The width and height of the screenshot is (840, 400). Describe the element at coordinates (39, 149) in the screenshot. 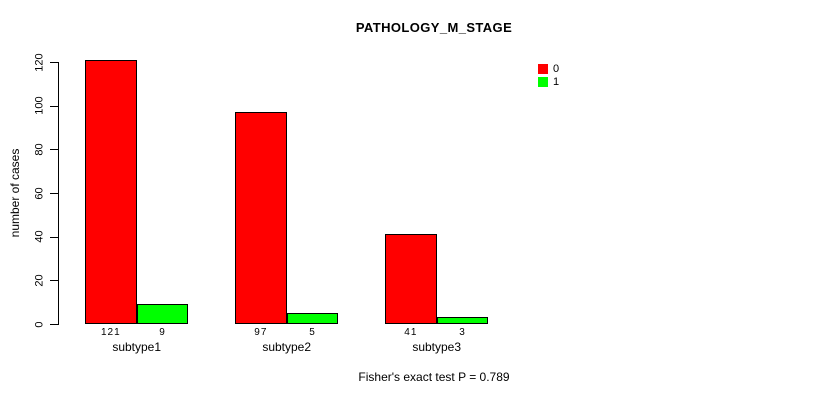

I see `y-tick-label: 80` at that location.